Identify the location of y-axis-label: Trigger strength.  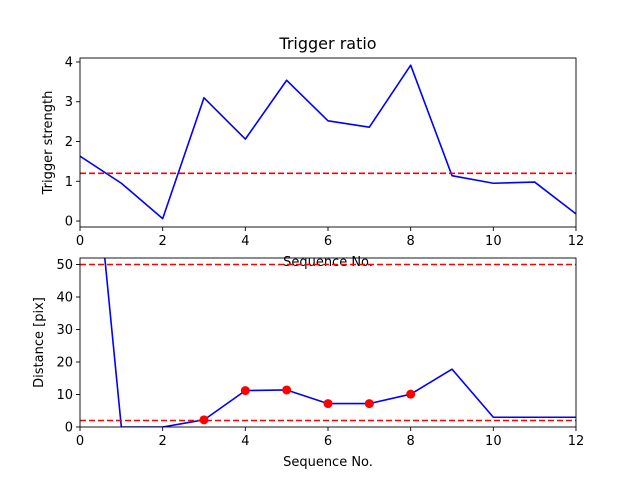
(48, 143).